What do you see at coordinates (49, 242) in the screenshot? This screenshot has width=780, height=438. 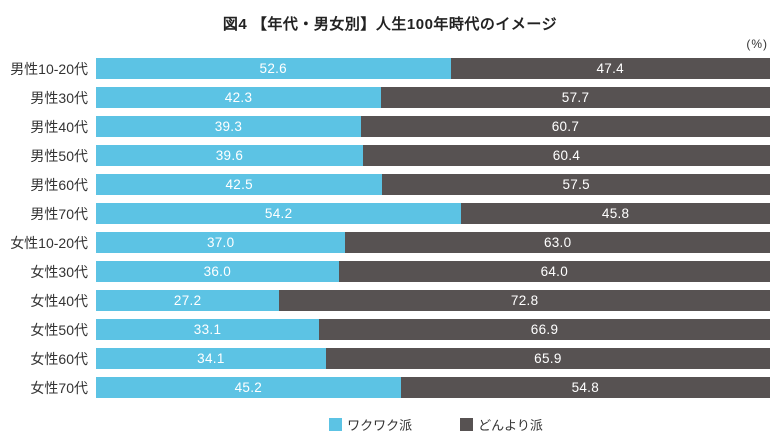 I see `row-label: 女性10-20代` at bounding box center [49, 242].